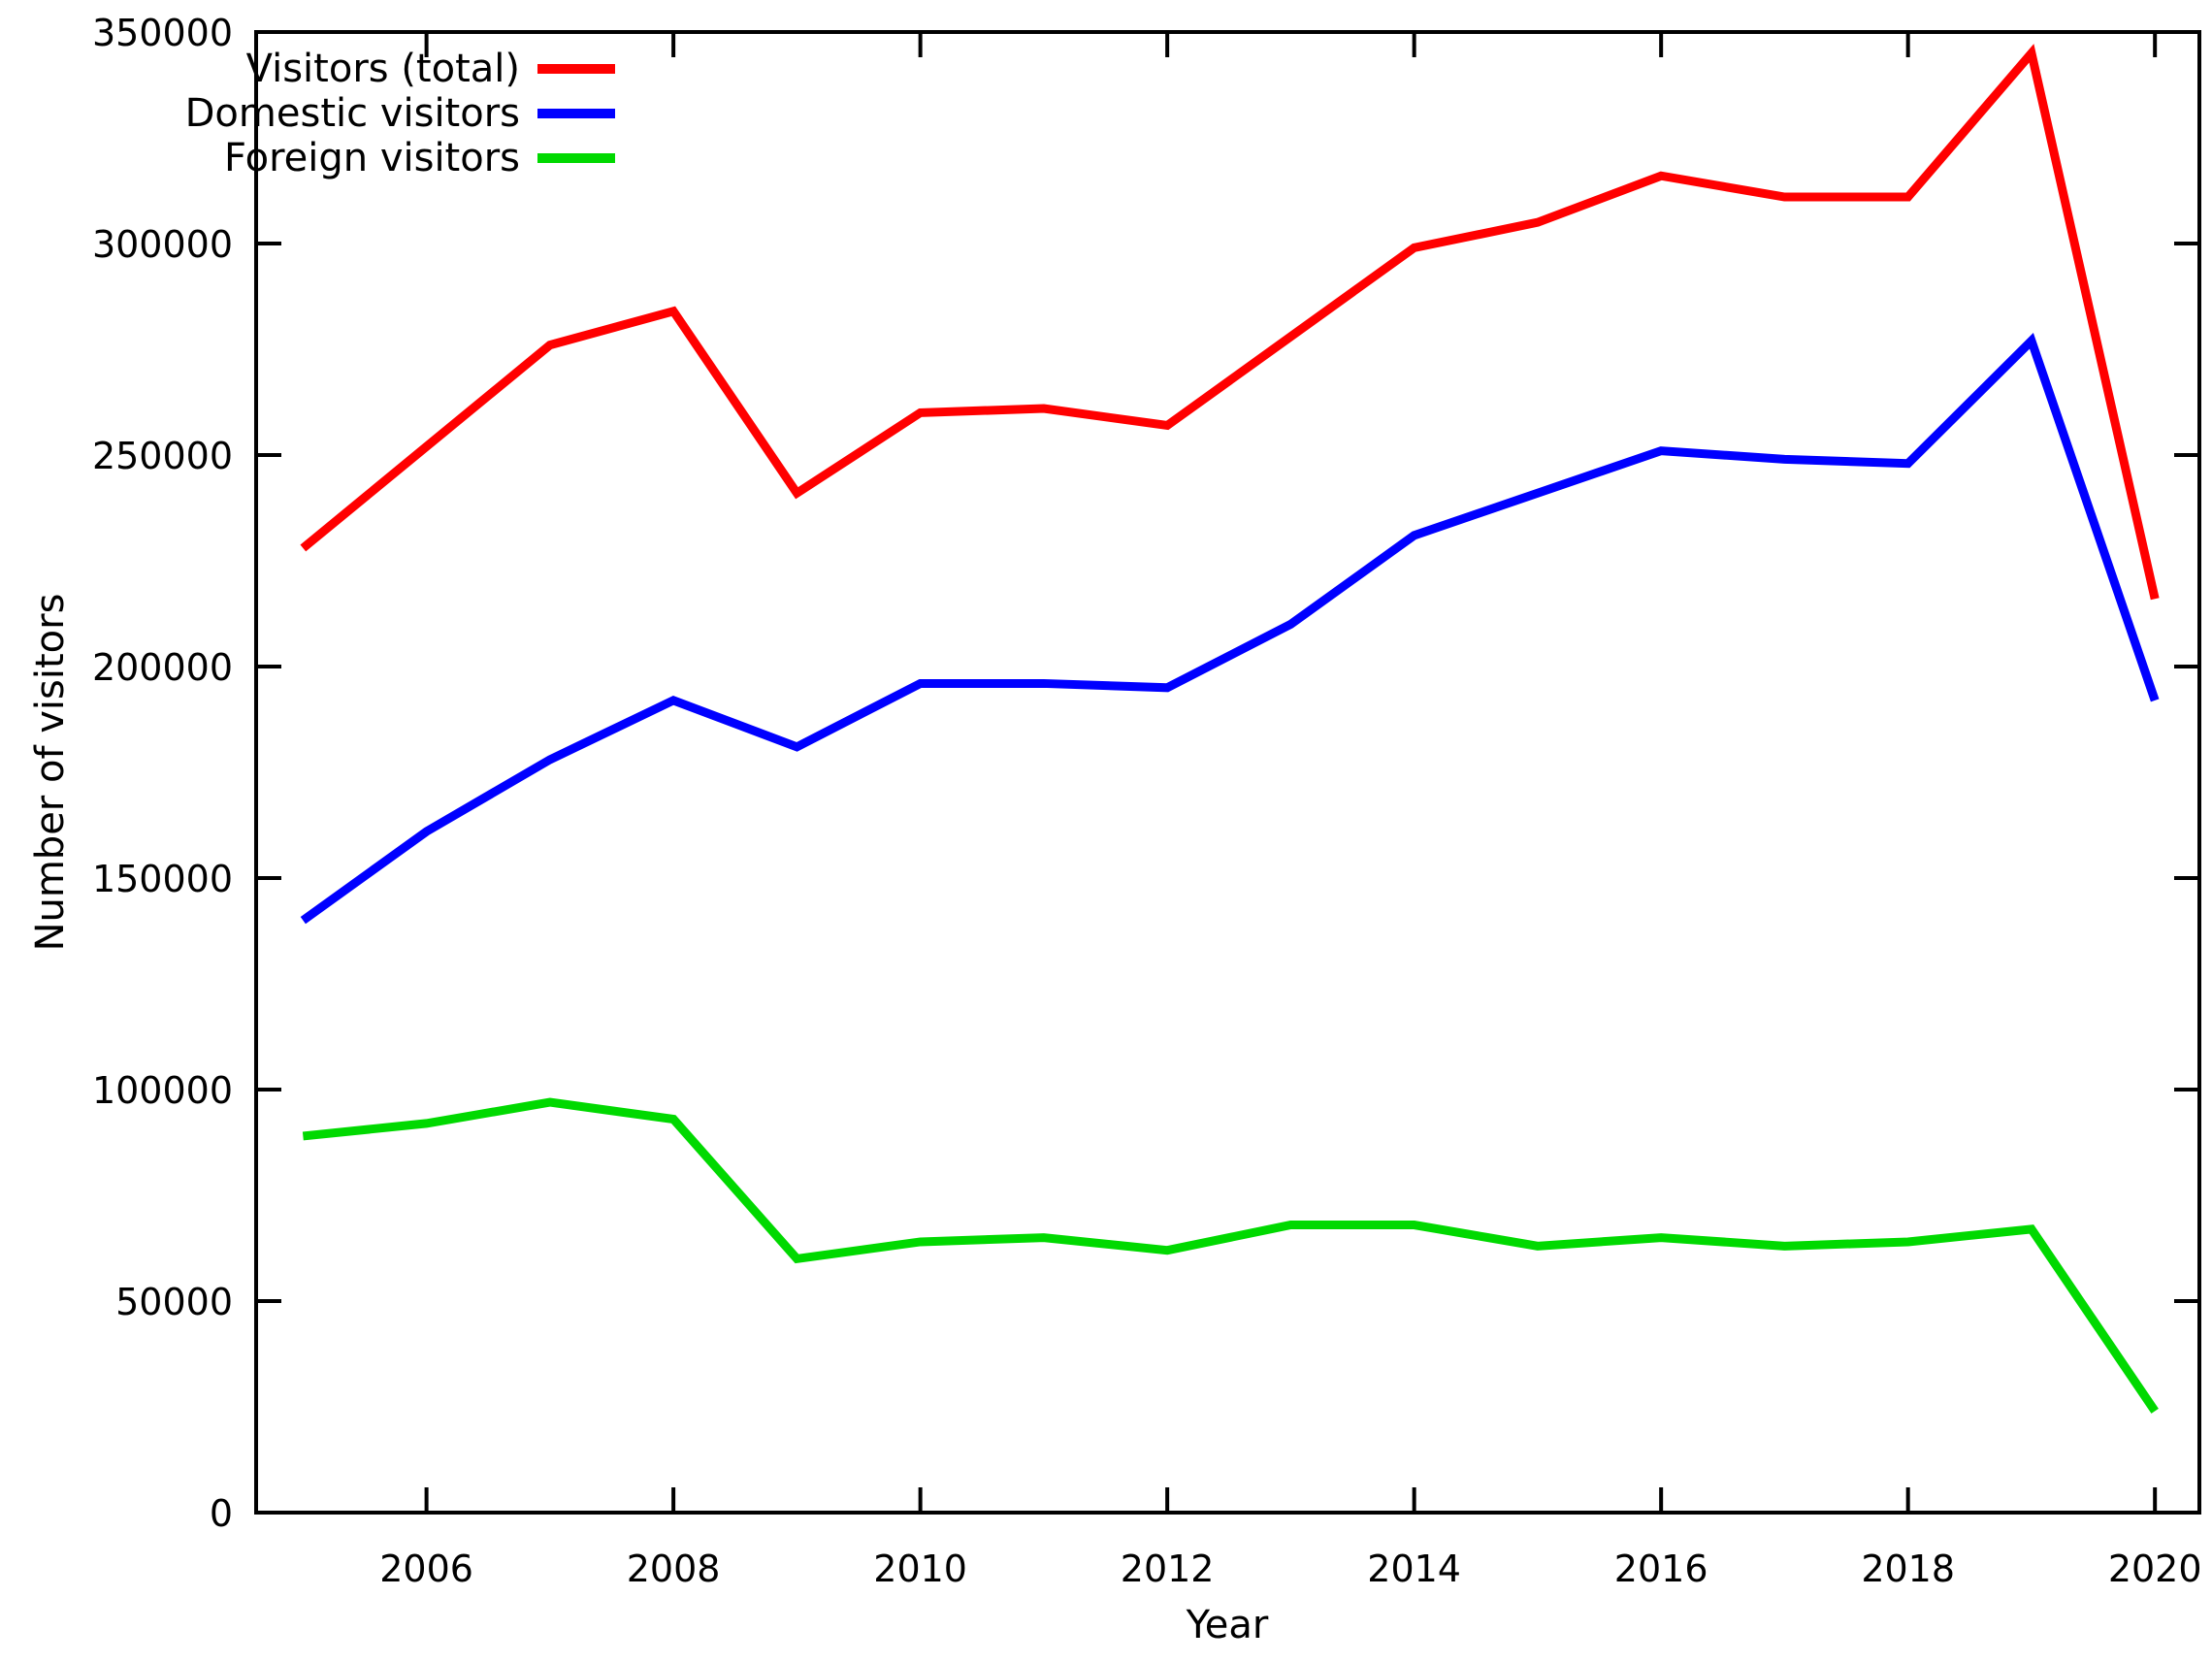  Describe the element at coordinates (674, 1569) in the screenshot. I see `x-axis-tick-label: 2008` at that location.